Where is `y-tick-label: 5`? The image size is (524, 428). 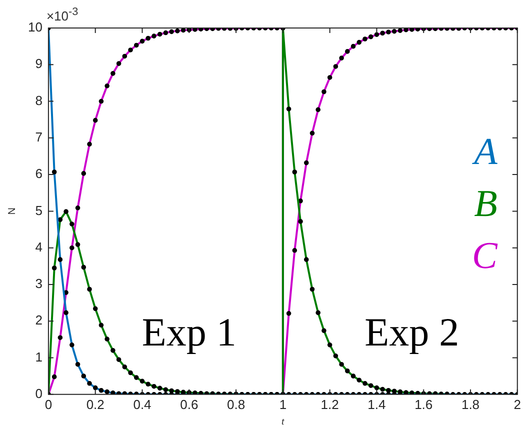 y-tick-label: 5 is located at coordinates (38, 210).